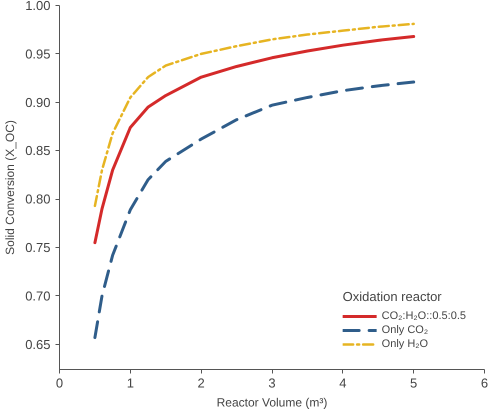  What do you see at coordinates (38, 54) in the screenshot?
I see `y-tick-label: 0.95` at bounding box center [38, 54].